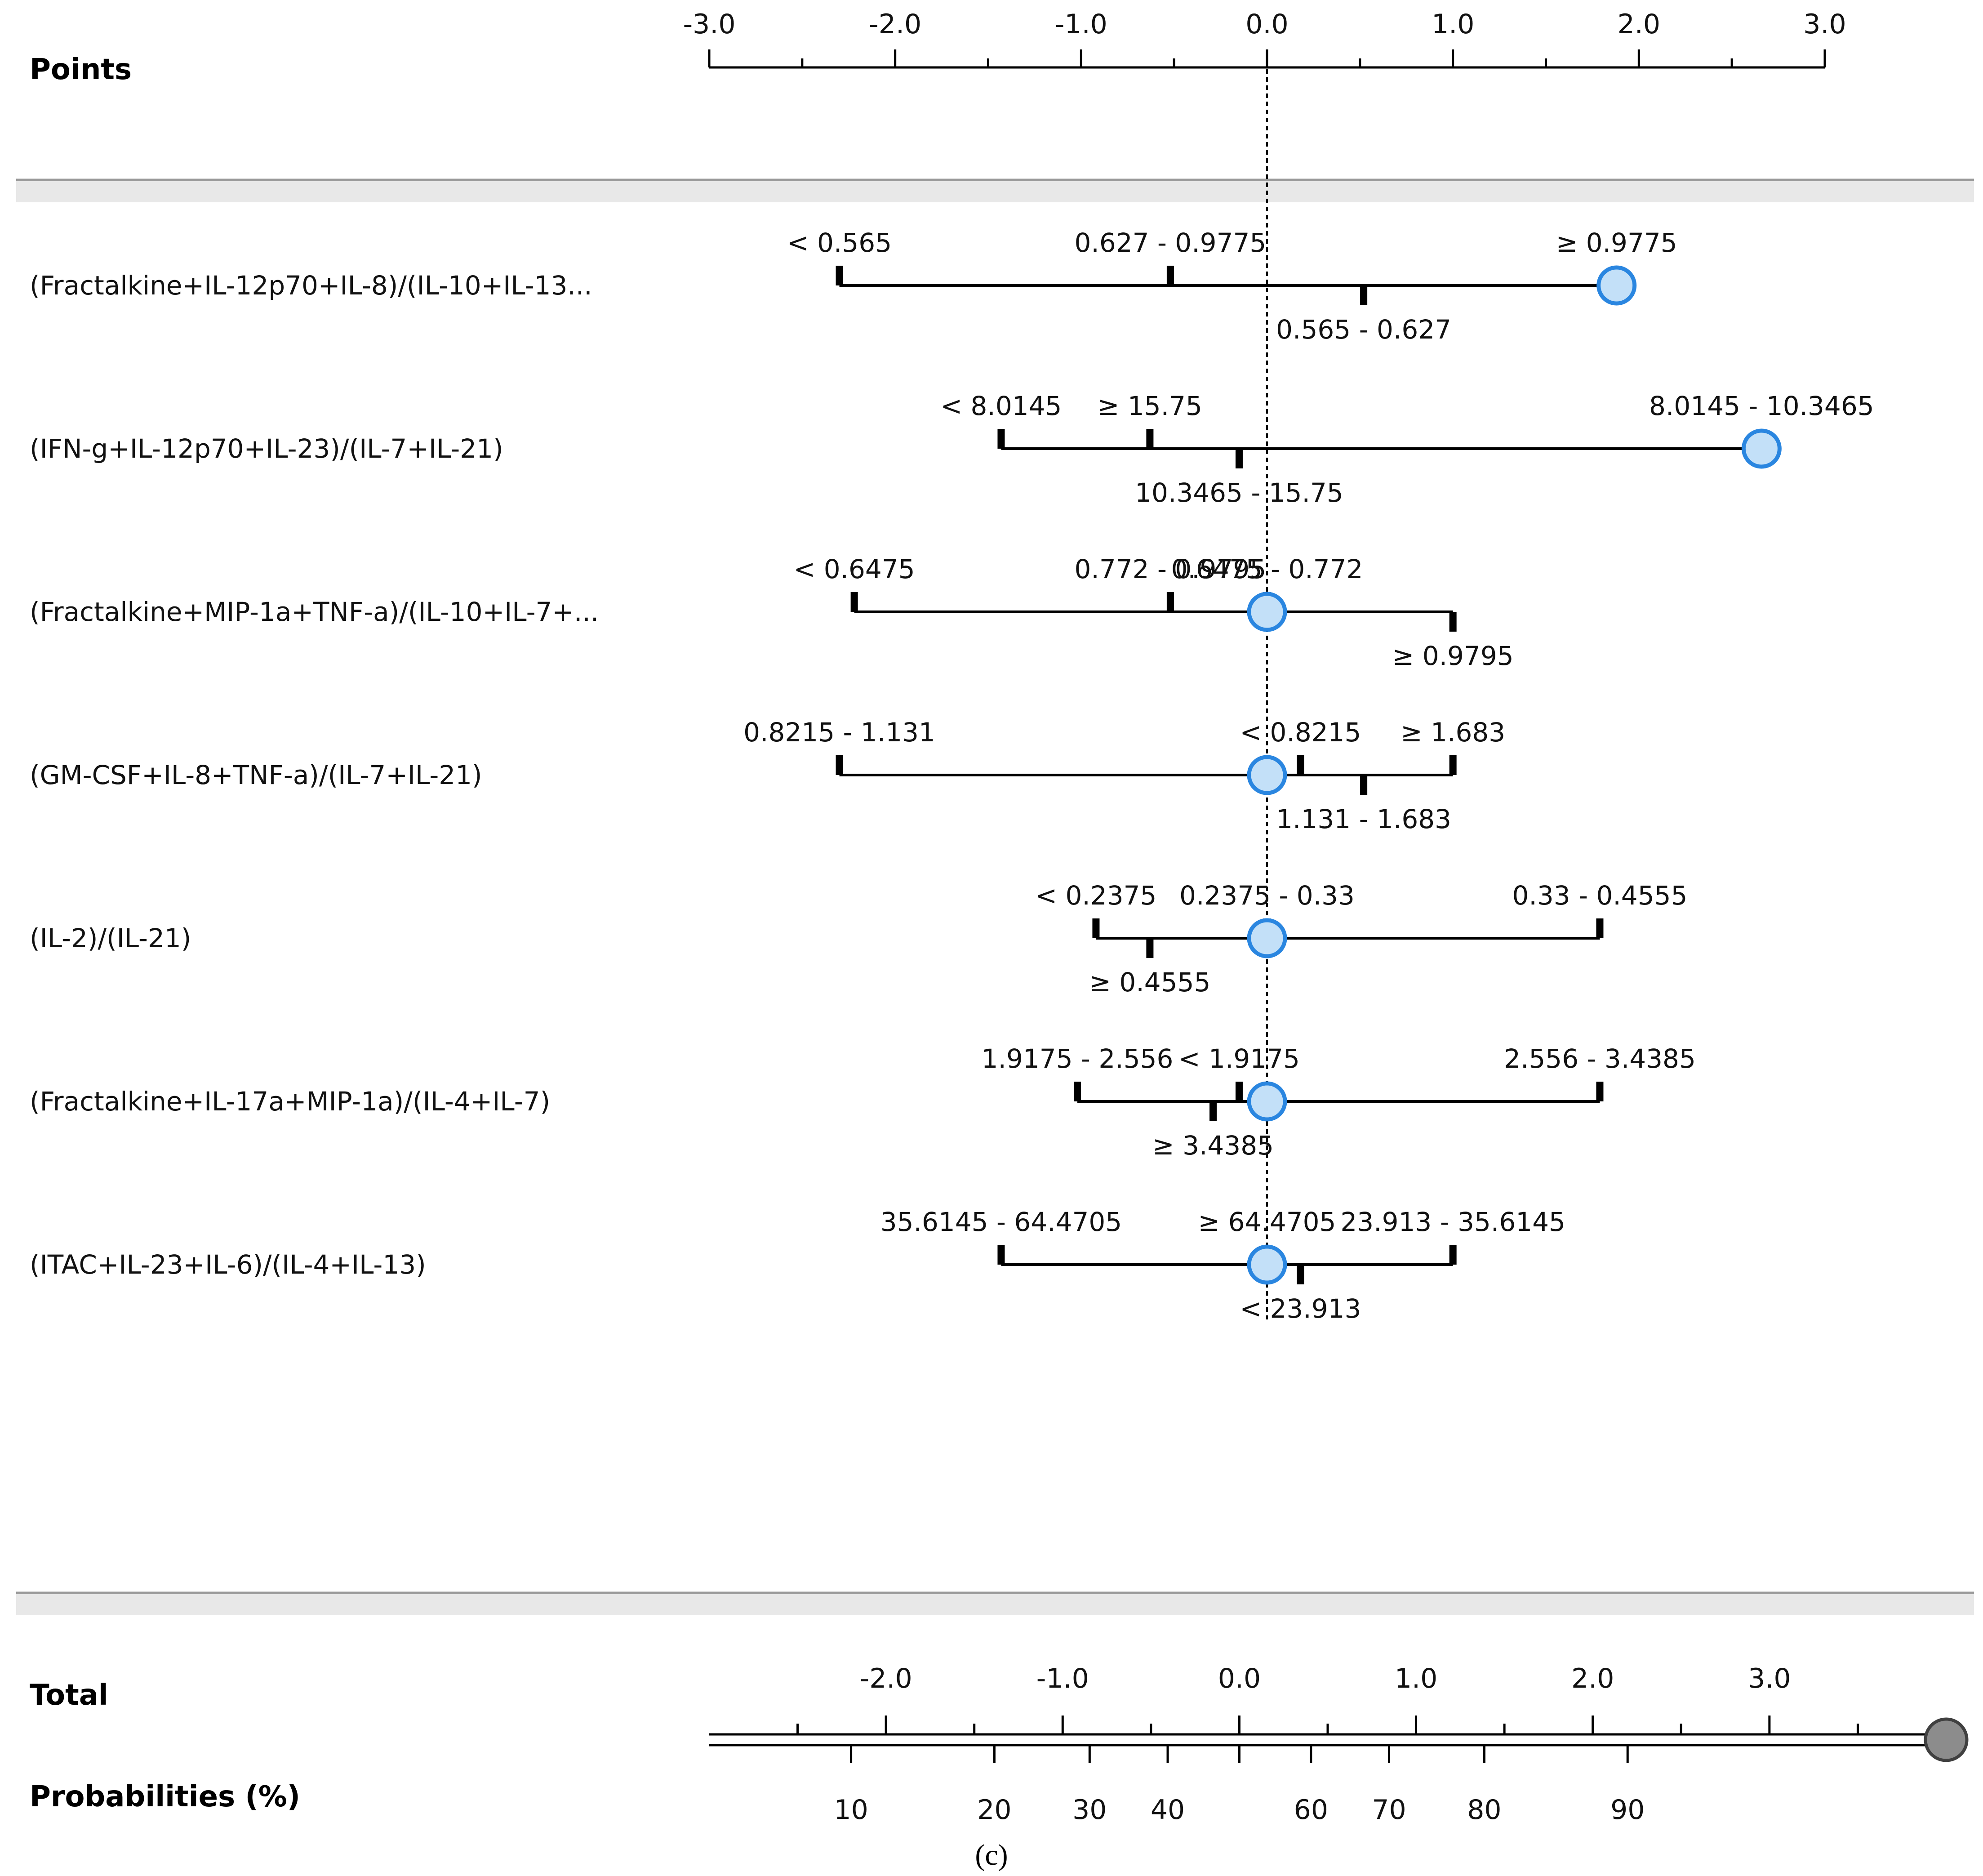  I want to click on category-label: 1.131 - 1.683, so click(1363, 819).